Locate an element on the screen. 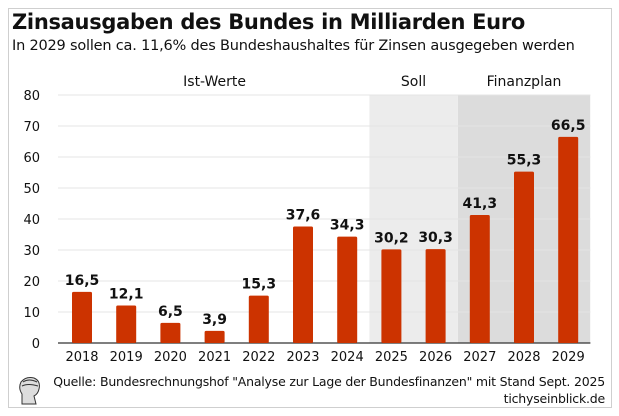 This screenshot has height=416, width=619. bar-2020 is located at coordinates (170, 332).